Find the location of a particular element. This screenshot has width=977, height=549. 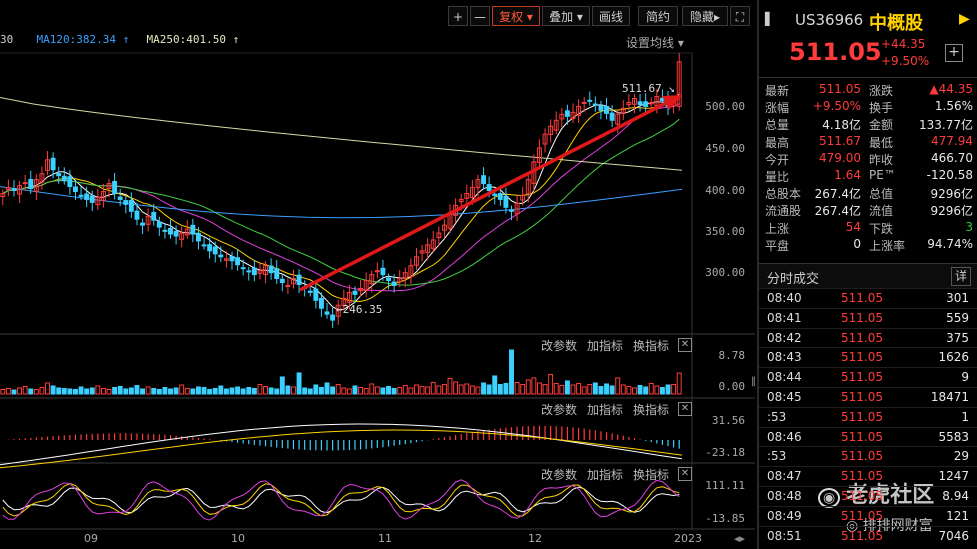

volume-bars is located at coordinates (341, 372).